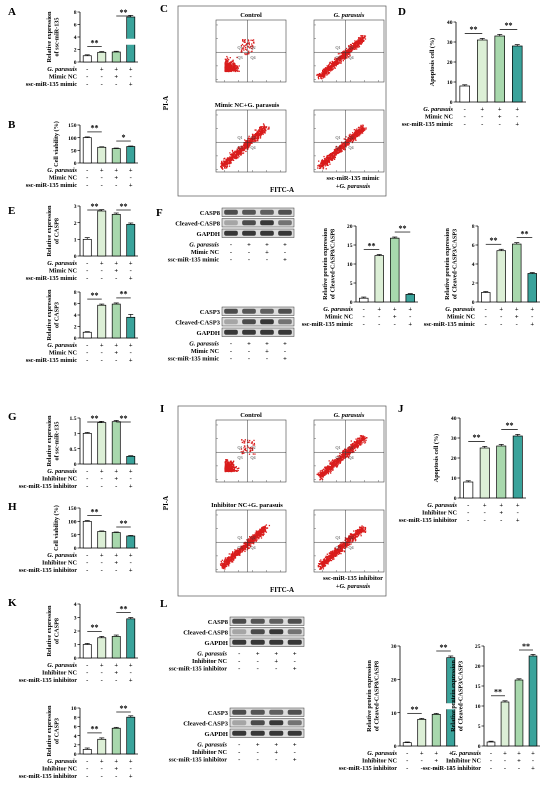 The image size is (550, 793). What do you see at coordinates (338, 457) in the screenshot?
I see `quadrant-label: Q3` at bounding box center [338, 457].